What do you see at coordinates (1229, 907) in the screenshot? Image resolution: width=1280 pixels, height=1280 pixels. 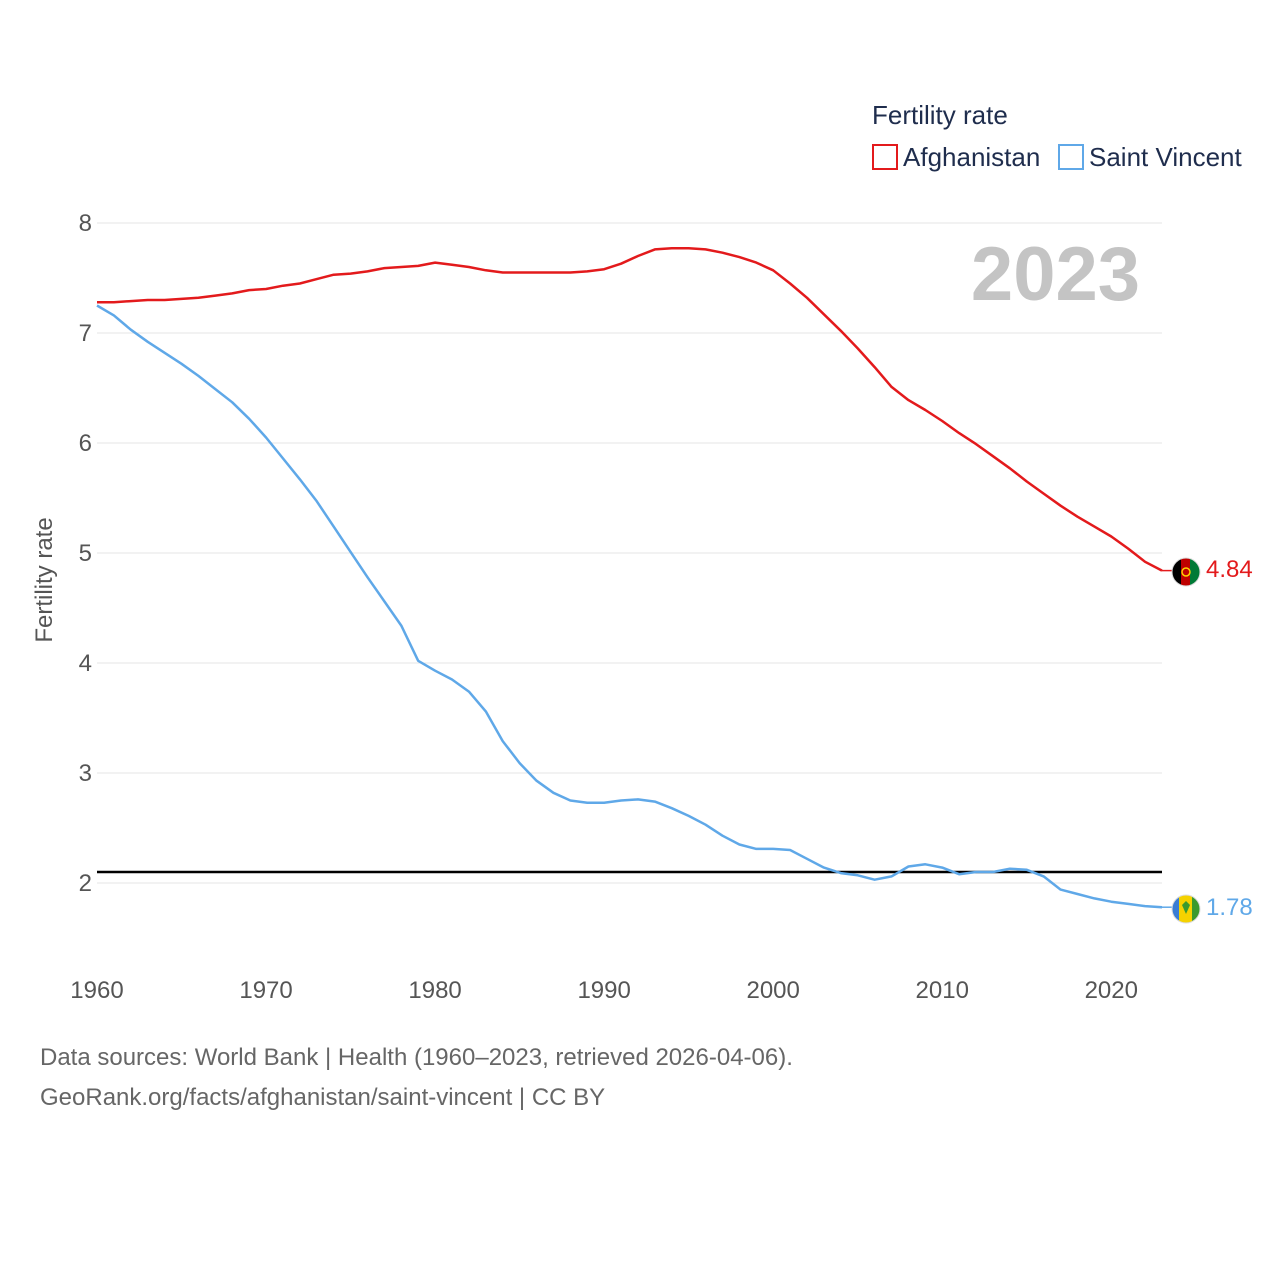 I see `end-label-saint-vincent: 1.78` at bounding box center [1229, 907].